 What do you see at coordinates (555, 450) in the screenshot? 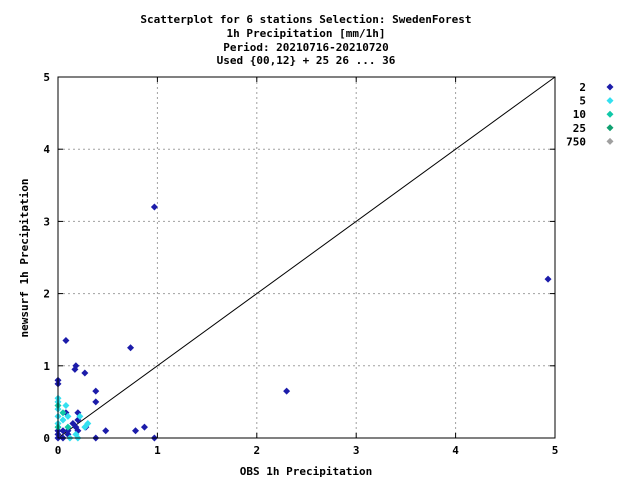
I see `x-tick-label: 5` at bounding box center [555, 450].